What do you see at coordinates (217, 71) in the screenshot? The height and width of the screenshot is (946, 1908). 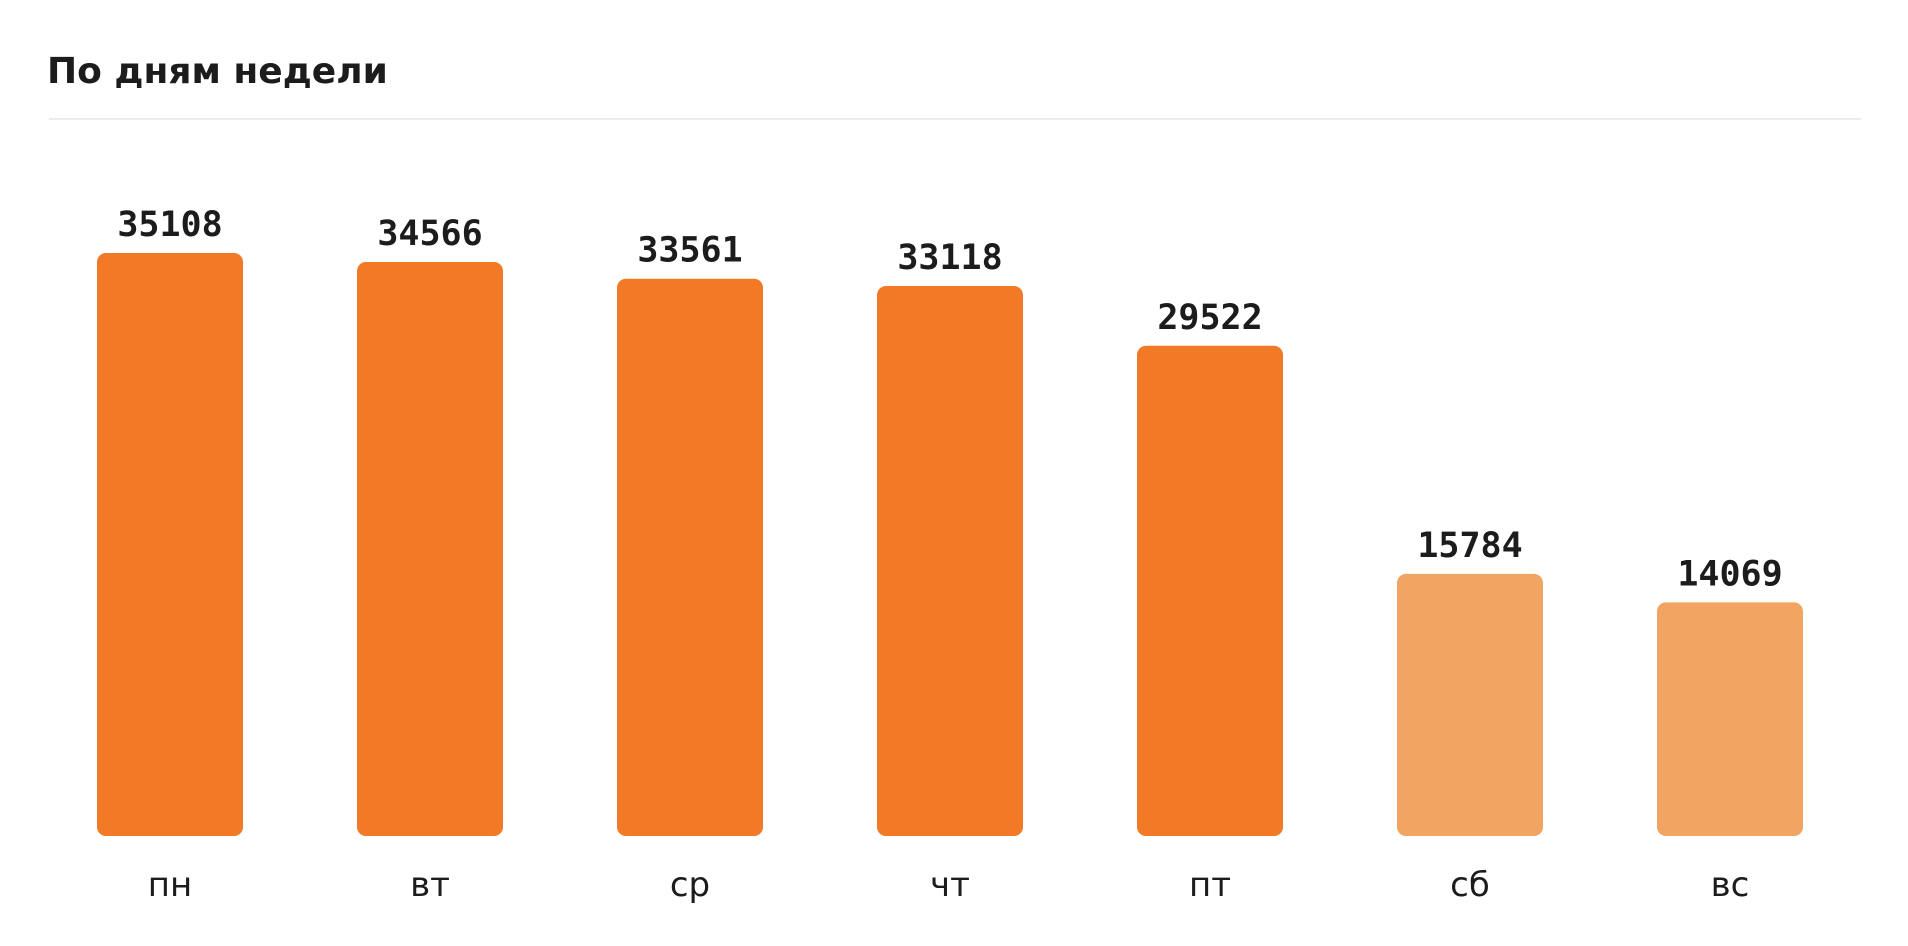 I see `chart-title: По дням недели` at bounding box center [217, 71].